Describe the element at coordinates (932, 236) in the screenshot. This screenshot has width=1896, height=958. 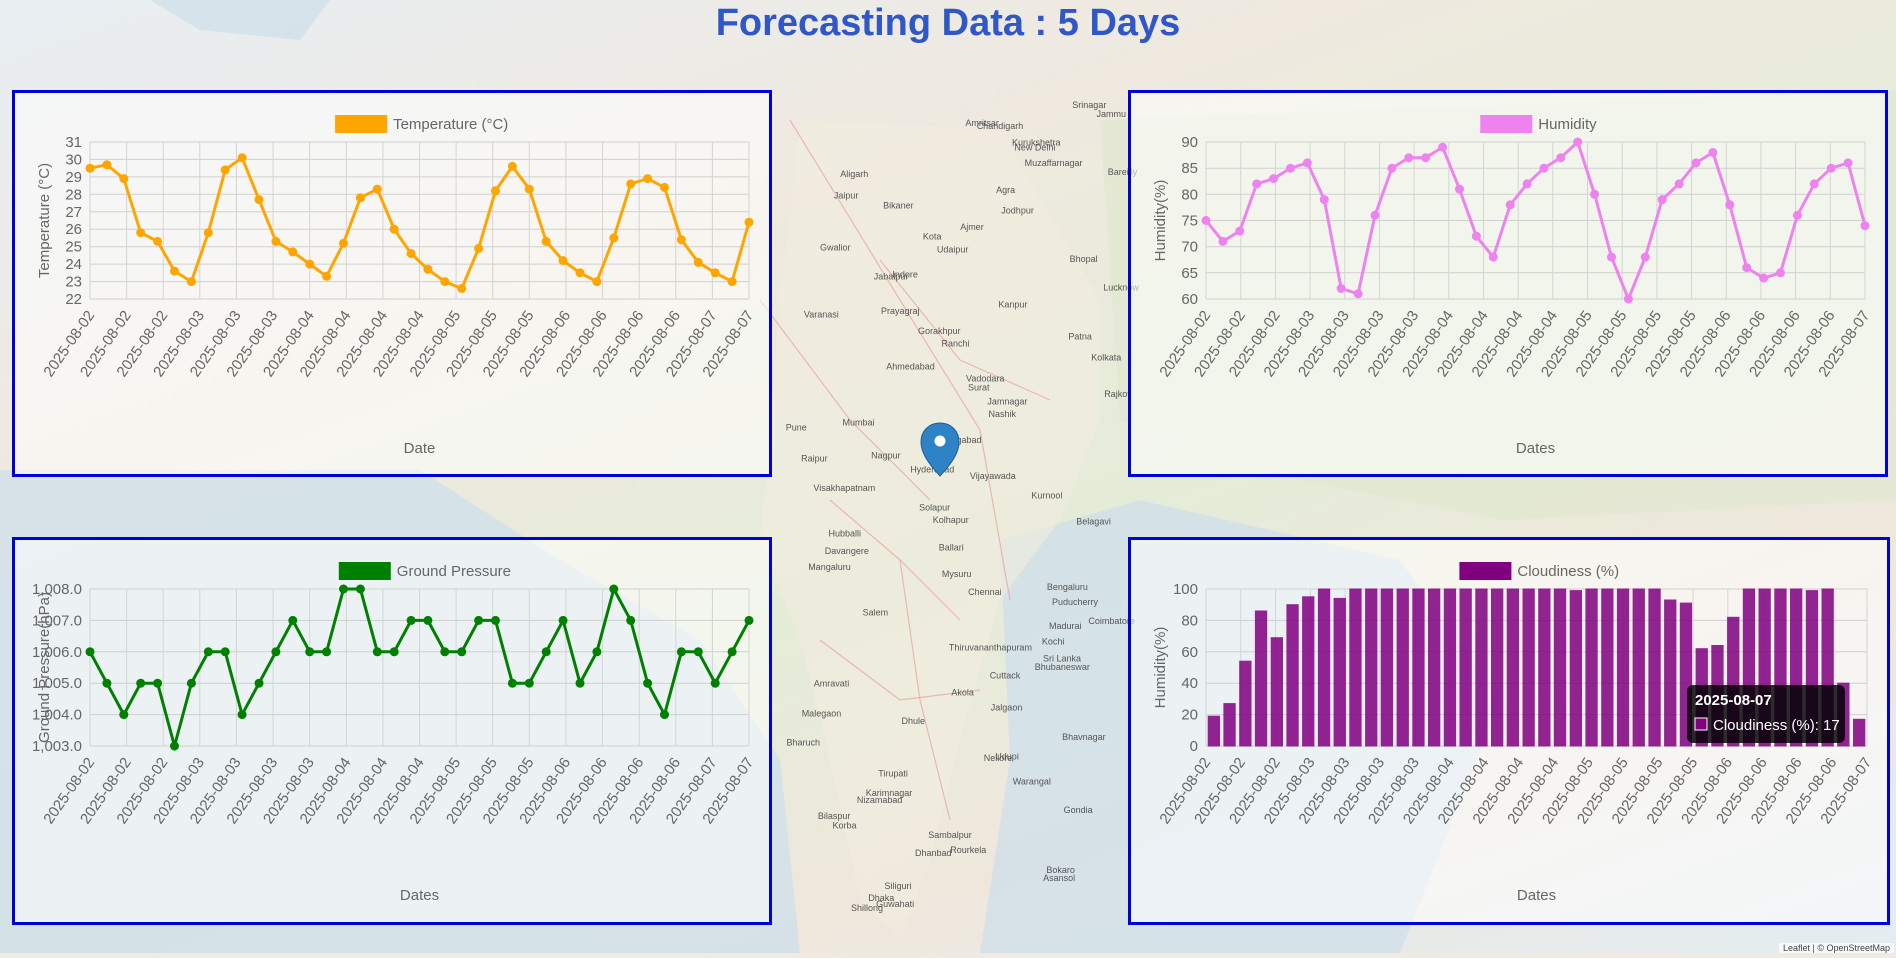
I see `map-city-label: Kota` at that location.